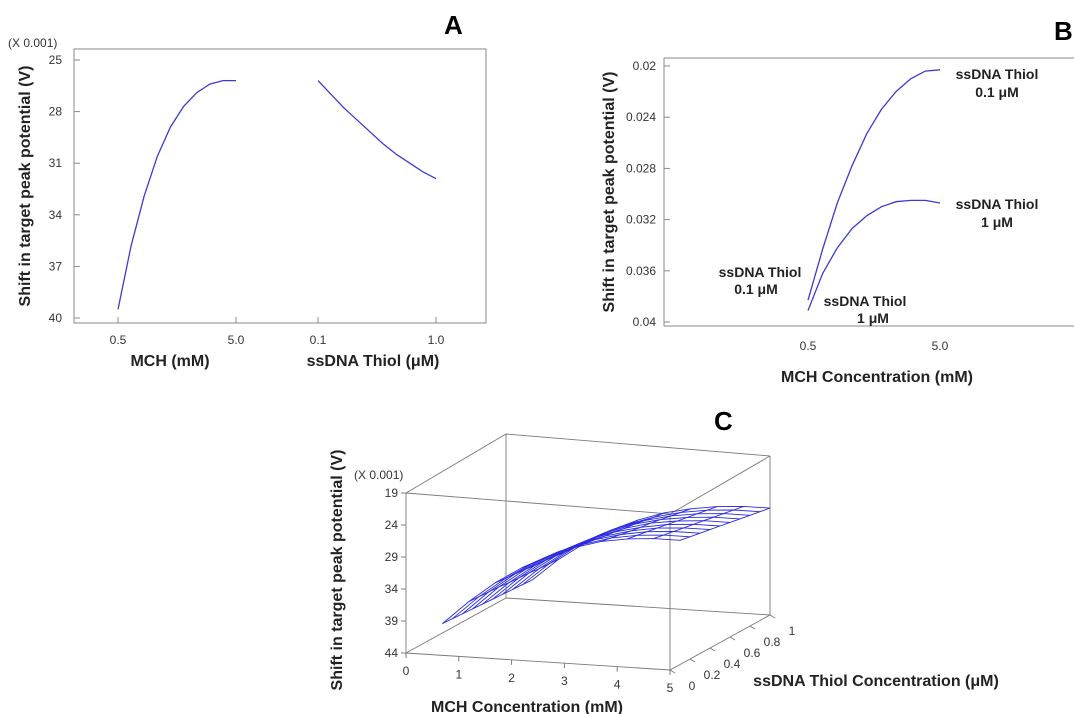  Describe the element at coordinates (373, 361) in the screenshot. I see `panel-a-xlabel-thiol: ssDNA Thiol (μM)` at that location.